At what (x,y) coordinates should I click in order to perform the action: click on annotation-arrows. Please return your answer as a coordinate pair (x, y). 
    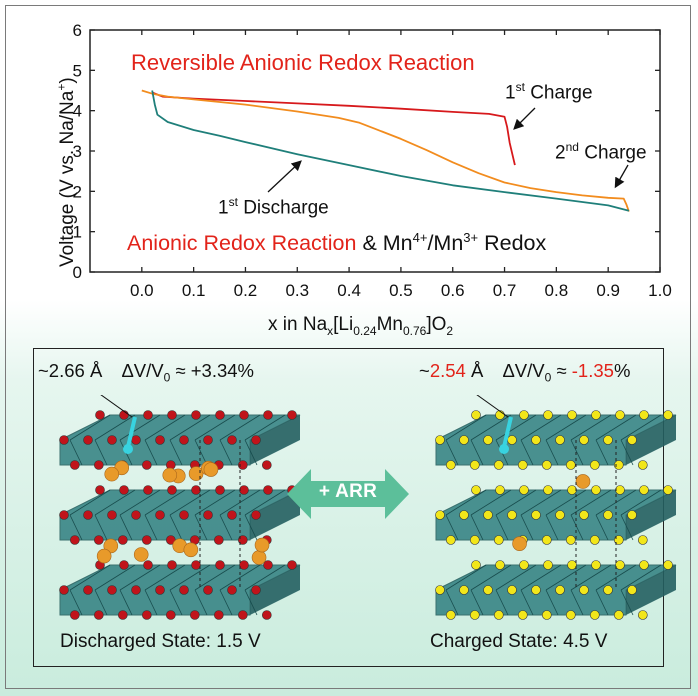
    Looking at the image, I should click on (448, 150).